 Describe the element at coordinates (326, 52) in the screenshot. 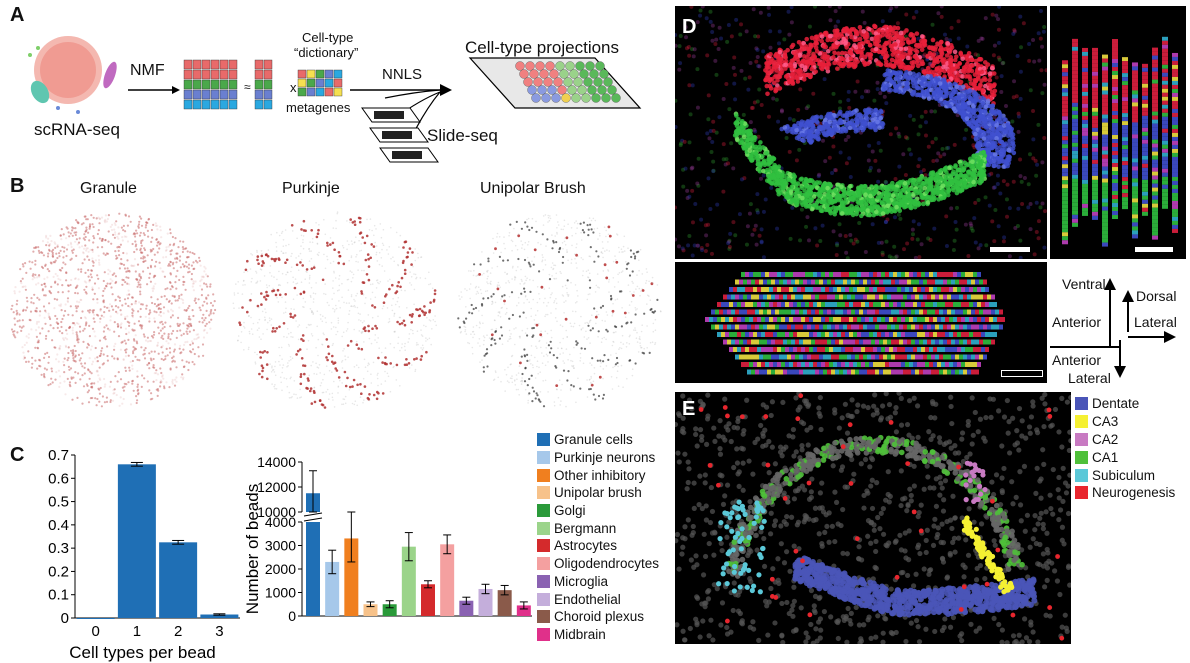

I see `dictionary-label-2: “dictionary”` at that location.